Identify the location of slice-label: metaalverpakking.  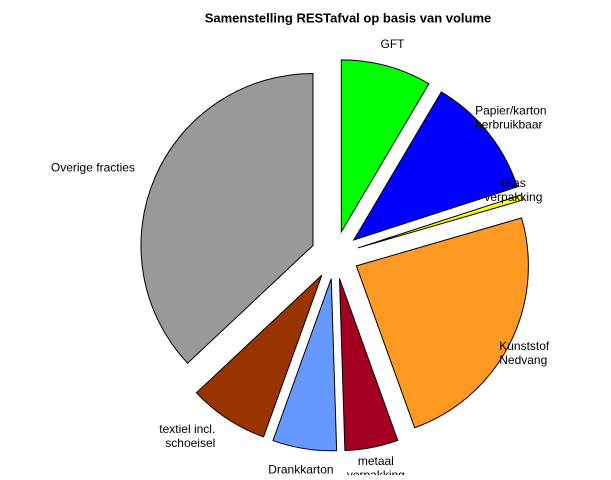
(376, 464).